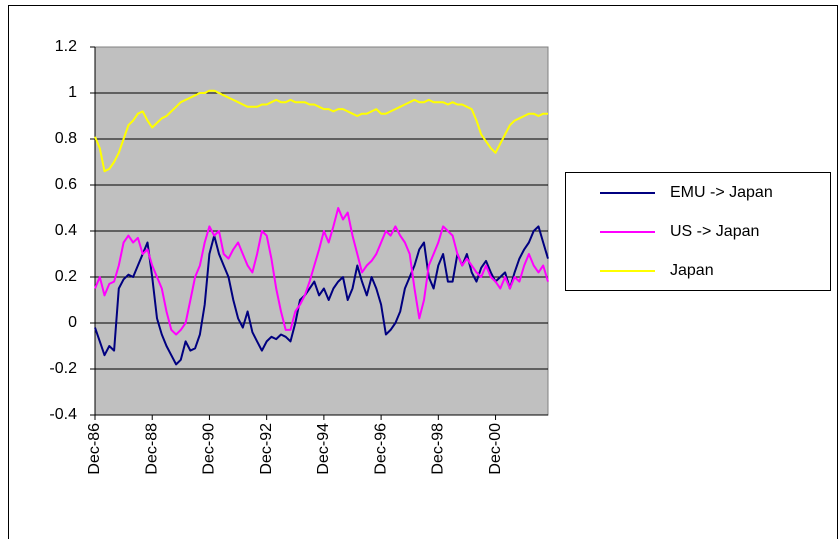 Image resolution: width=839 pixels, height=544 pixels. What do you see at coordinates (438, 449) in the screenshot?
I see `x-tick-label: Dec-98` at bounding box center [438, 449].